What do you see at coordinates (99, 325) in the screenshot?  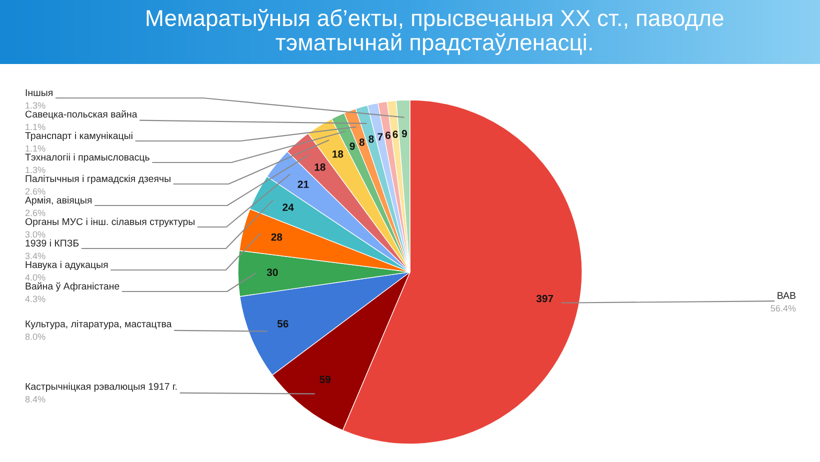 I see `slice-label: Культура, літаратура, мастацтва` at bounding box center [99, 325].